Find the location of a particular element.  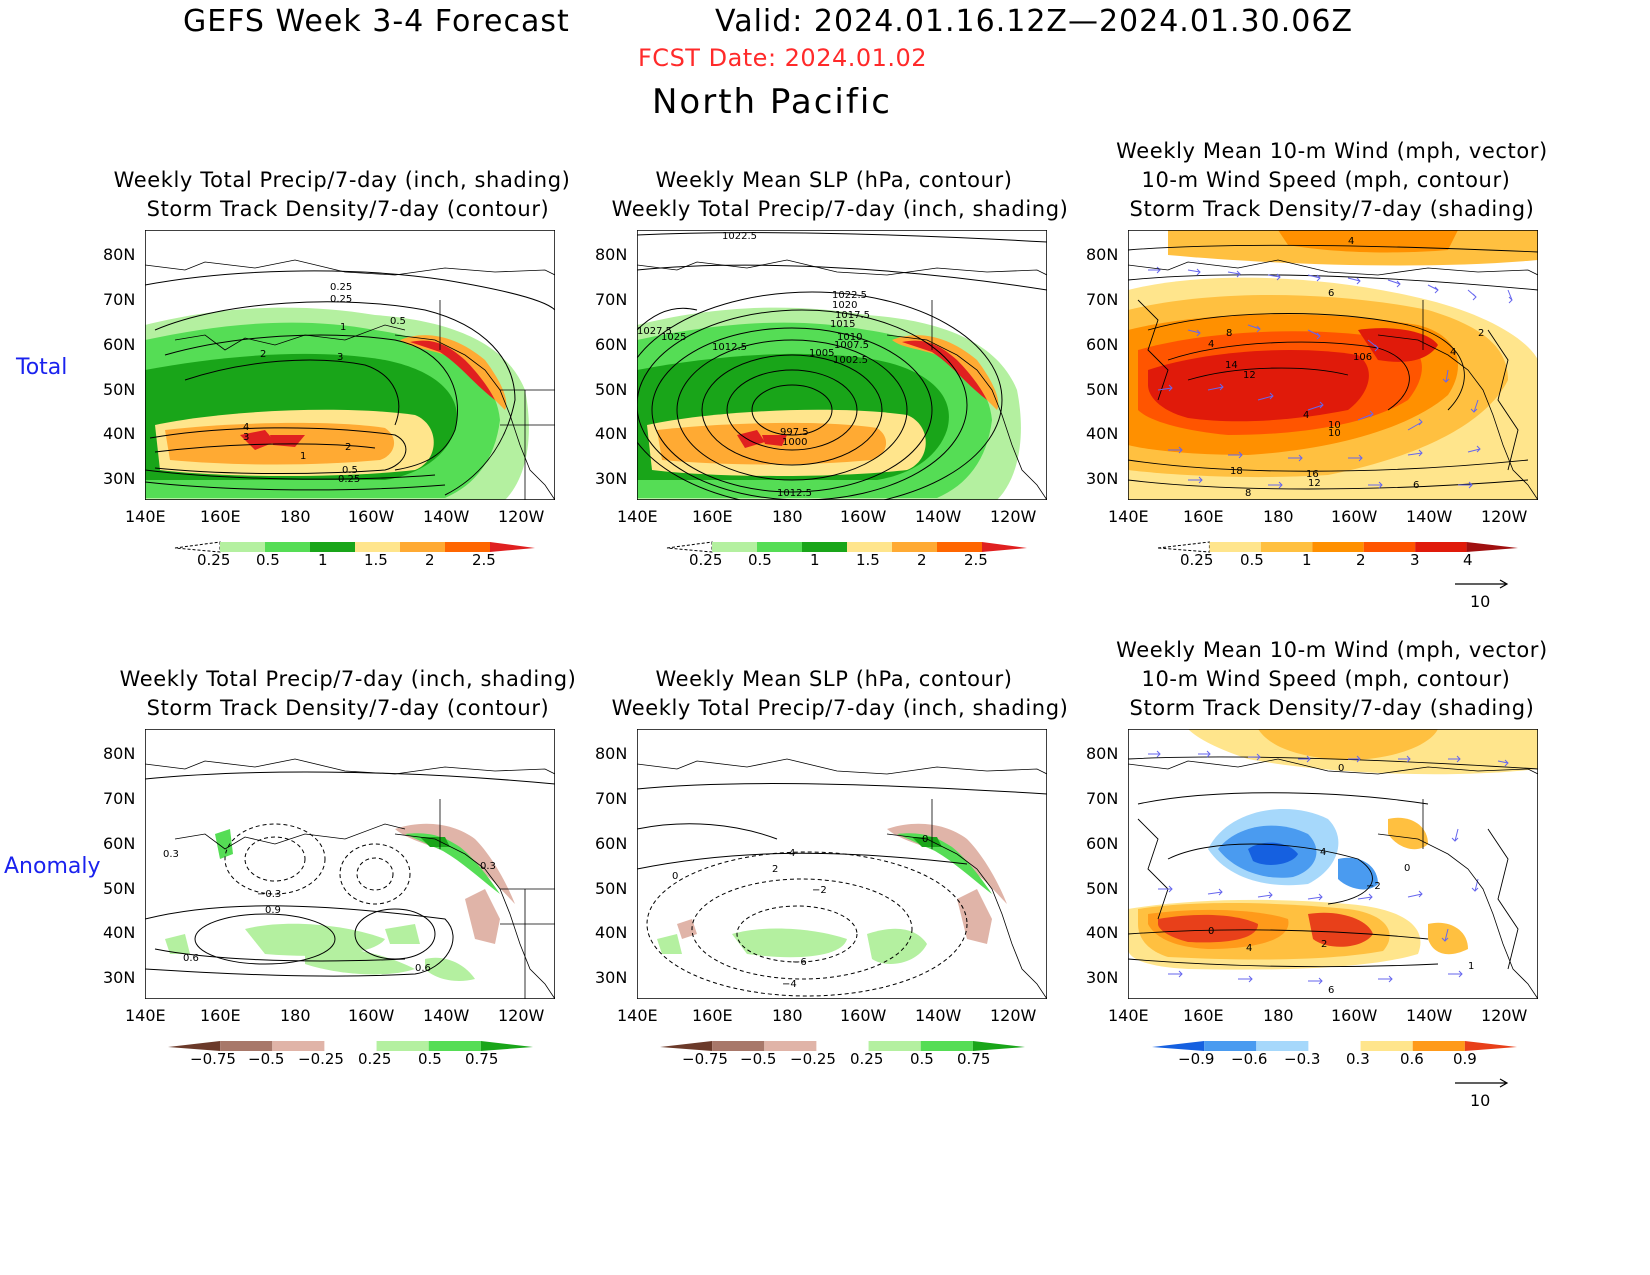

valid-range: Valid: 2024.01.16.12Z—2024.01.30.06Z is located at coordinates (1034, 21).